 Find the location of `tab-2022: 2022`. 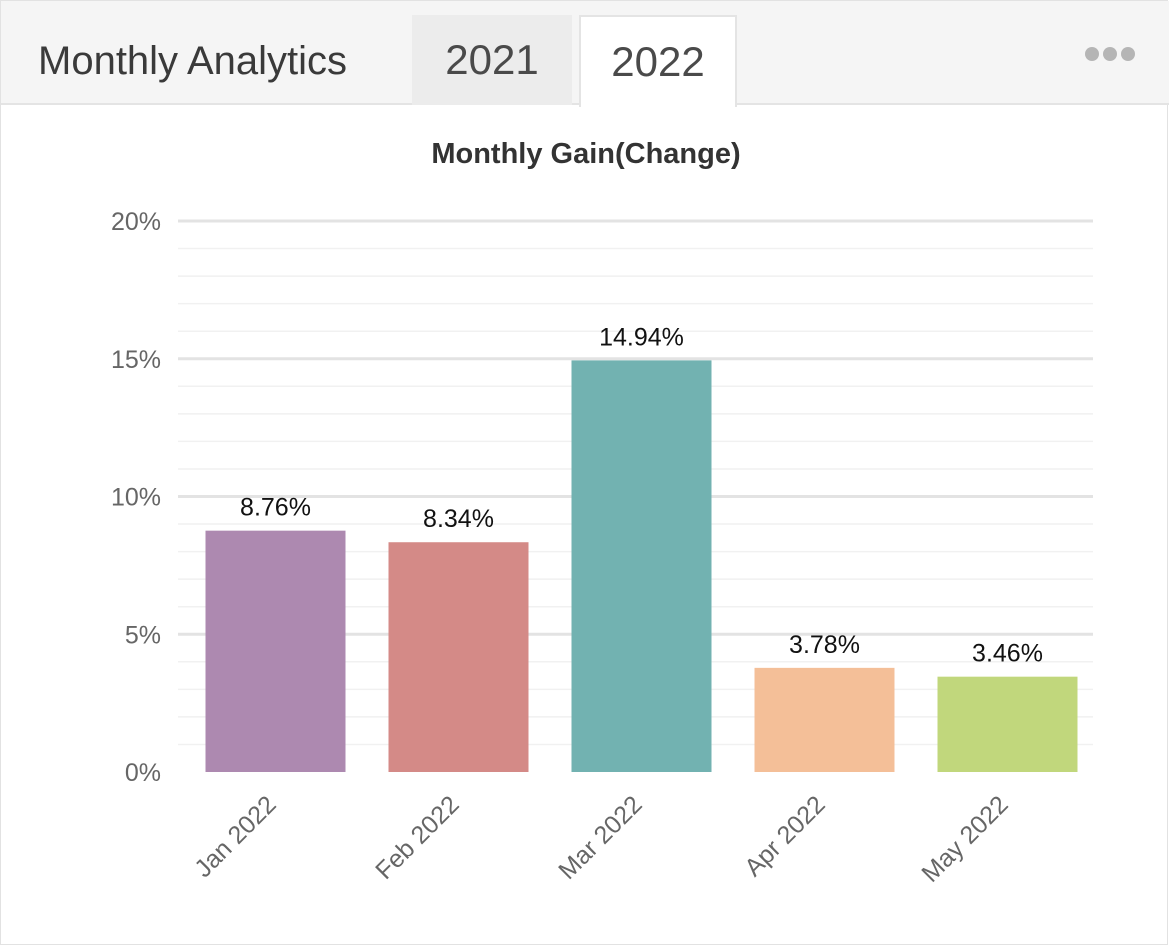

tab-2022: 2022 is located at coordinates (658, 61).